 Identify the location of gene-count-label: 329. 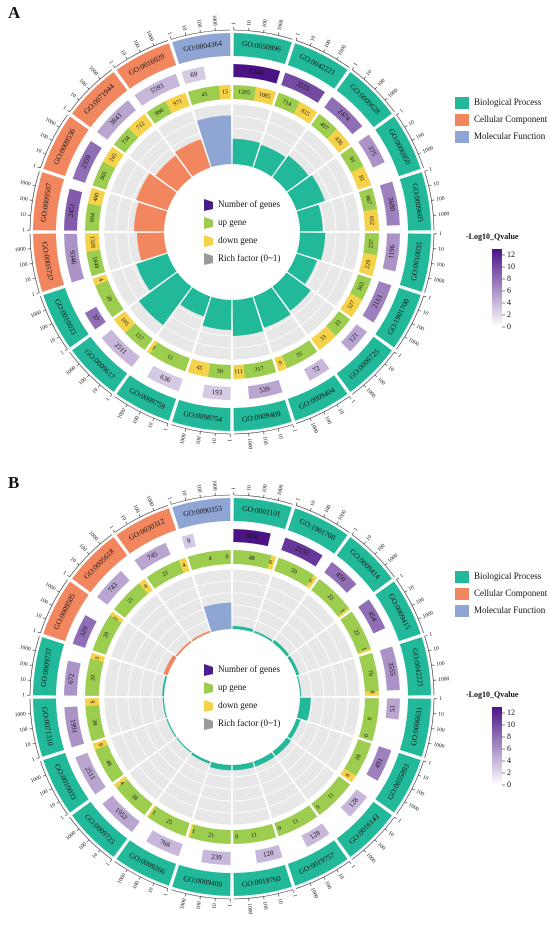
(84, 631).